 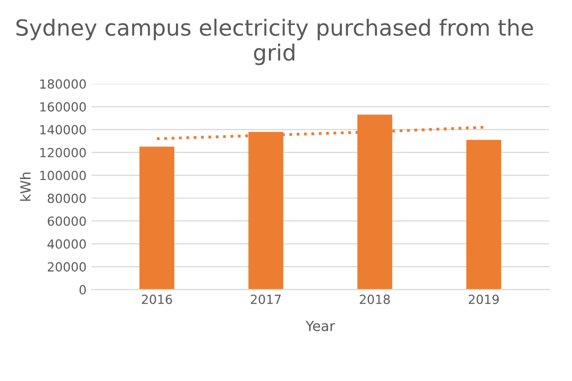 I want to click on x-tick-label: 2019, so click(x=483, y=299).